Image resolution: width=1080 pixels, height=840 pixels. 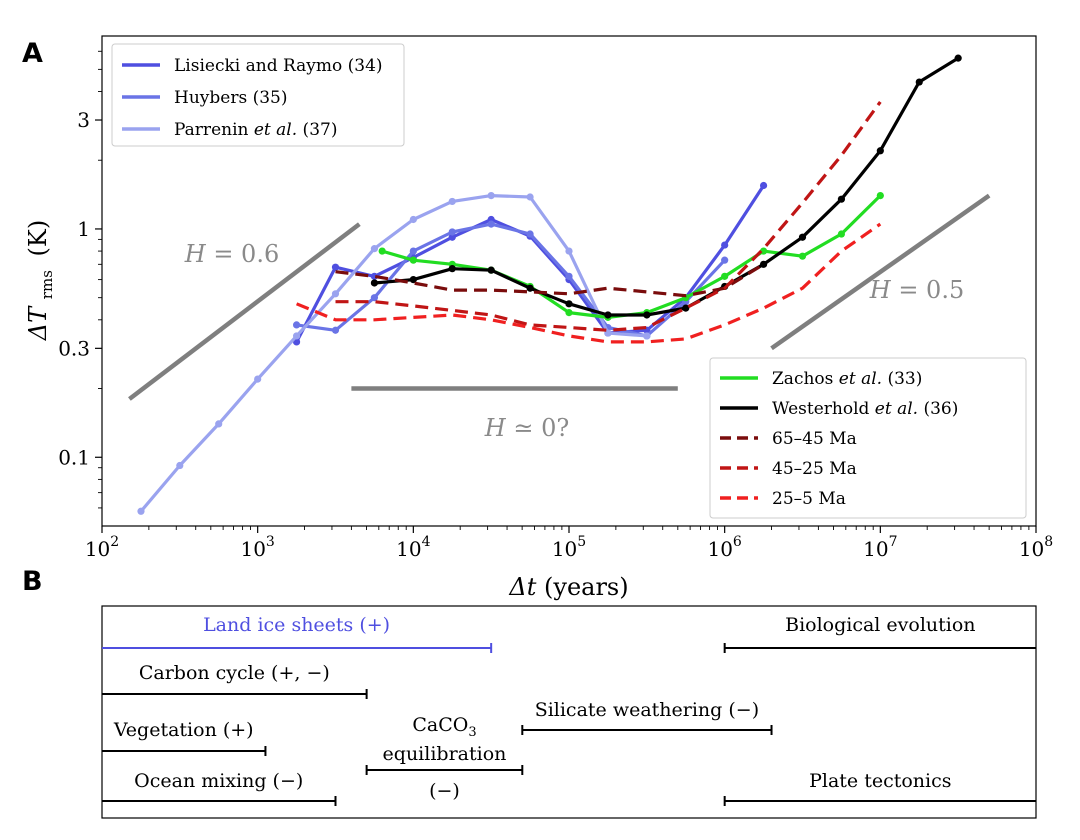 I want to click on slope-guide-label: H = 0.5, so click(x=916, y=290).